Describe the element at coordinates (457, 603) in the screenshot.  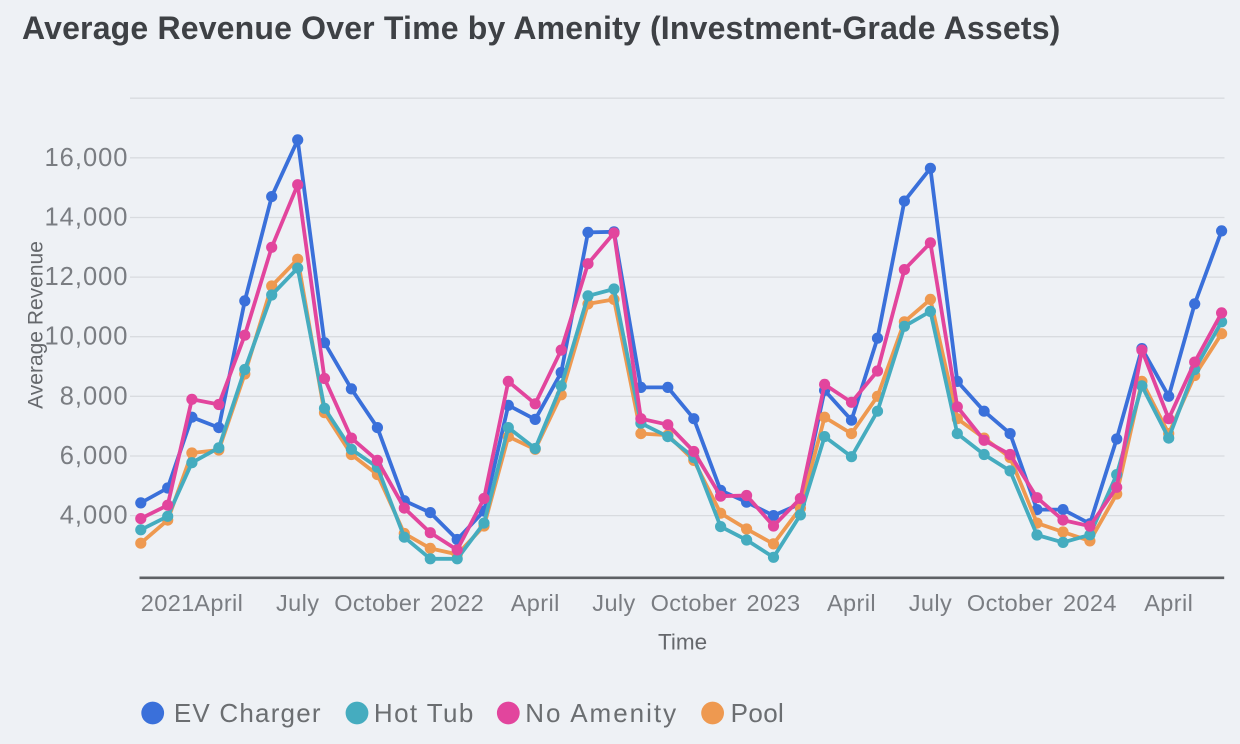
I see `svg-text: 2022` at that location.